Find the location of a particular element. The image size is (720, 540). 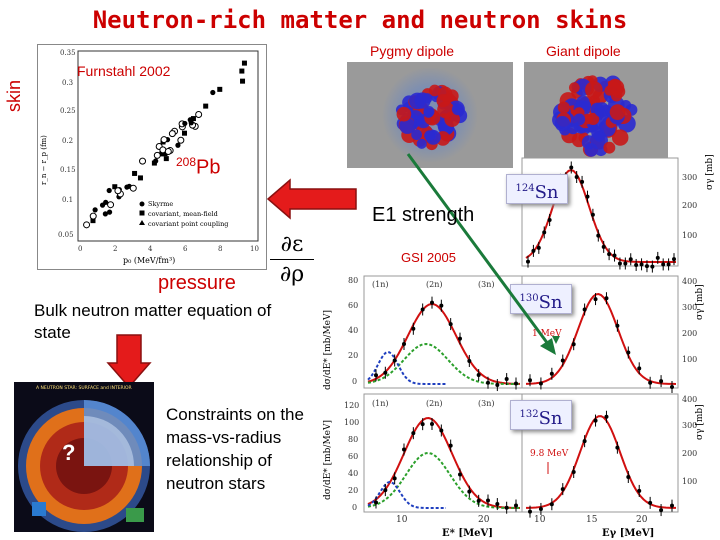

x-ticks-left: 10 20 is located at coordinates (443, 520).